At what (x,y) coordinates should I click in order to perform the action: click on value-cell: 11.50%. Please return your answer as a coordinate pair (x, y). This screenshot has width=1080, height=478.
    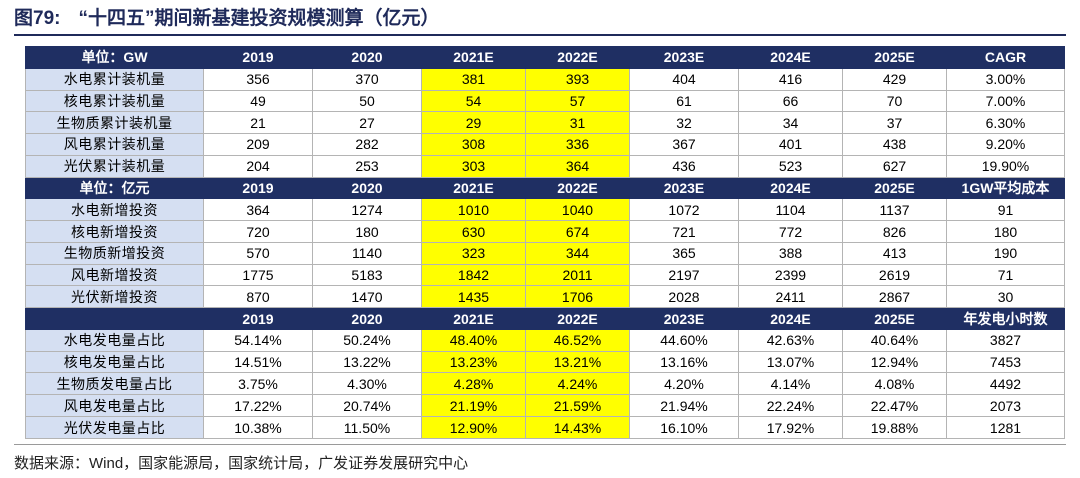
    Looking at the image, I should click on (367, 427).